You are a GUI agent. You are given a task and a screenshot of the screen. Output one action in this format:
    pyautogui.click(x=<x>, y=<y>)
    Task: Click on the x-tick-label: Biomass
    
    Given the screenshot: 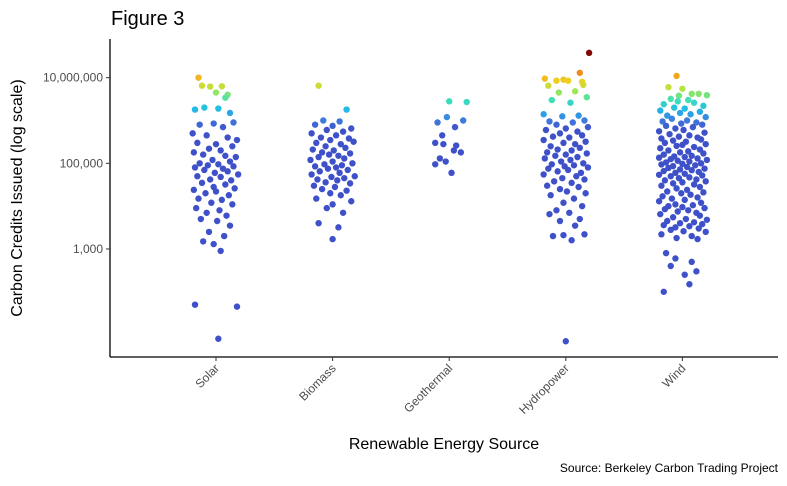 What is the action you would take?
    pyautogui.click(x=317, y=382)
    